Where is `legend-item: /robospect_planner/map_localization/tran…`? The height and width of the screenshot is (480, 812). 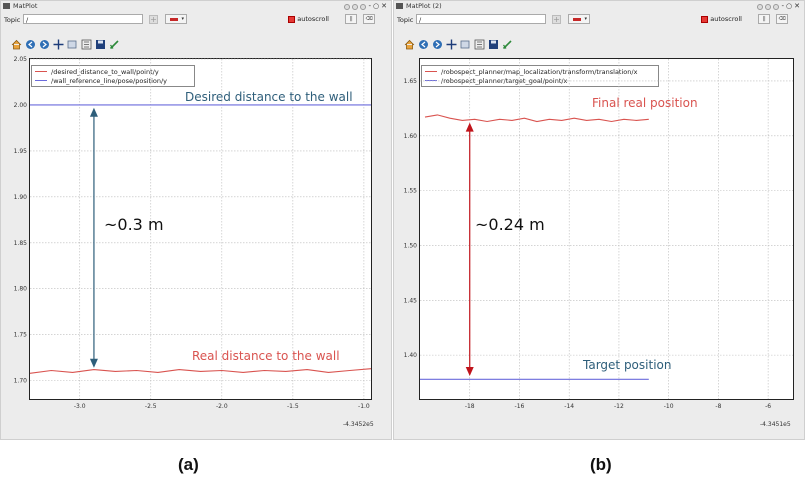 legend-item: /robospect_planner/map_localization/tran… is located at coordinates (540, 71).